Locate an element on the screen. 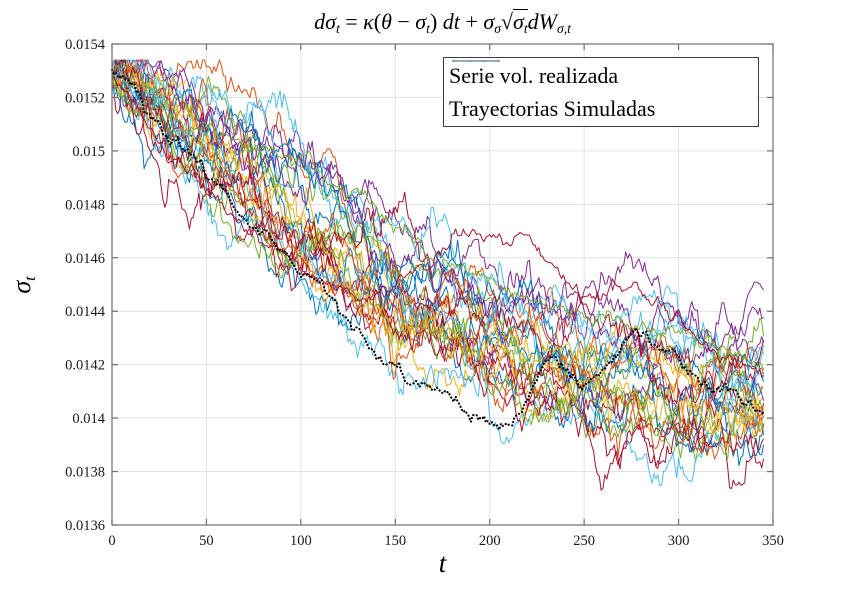 This screenshot has height=589, width=854. x-tick-label: 150 is located at coordinates (395, 541).